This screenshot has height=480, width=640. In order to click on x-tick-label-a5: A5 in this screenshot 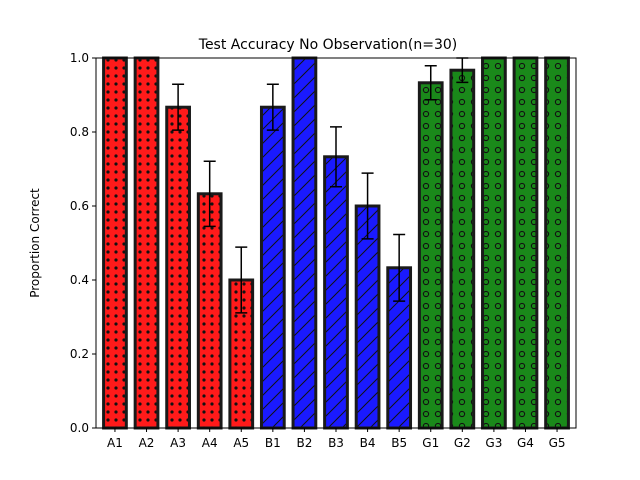, I will do `click(241, 443)`.